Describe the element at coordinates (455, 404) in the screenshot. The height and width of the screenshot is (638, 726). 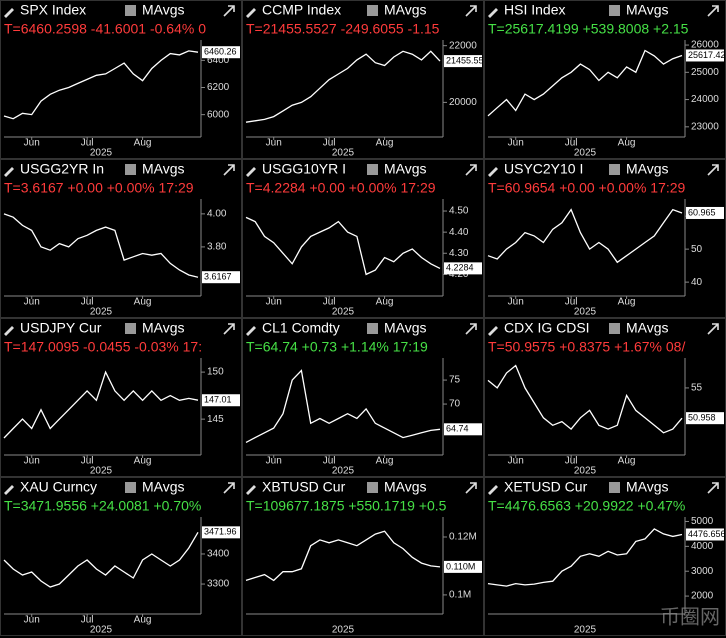
I see `y-tick-label: 70` at that location.